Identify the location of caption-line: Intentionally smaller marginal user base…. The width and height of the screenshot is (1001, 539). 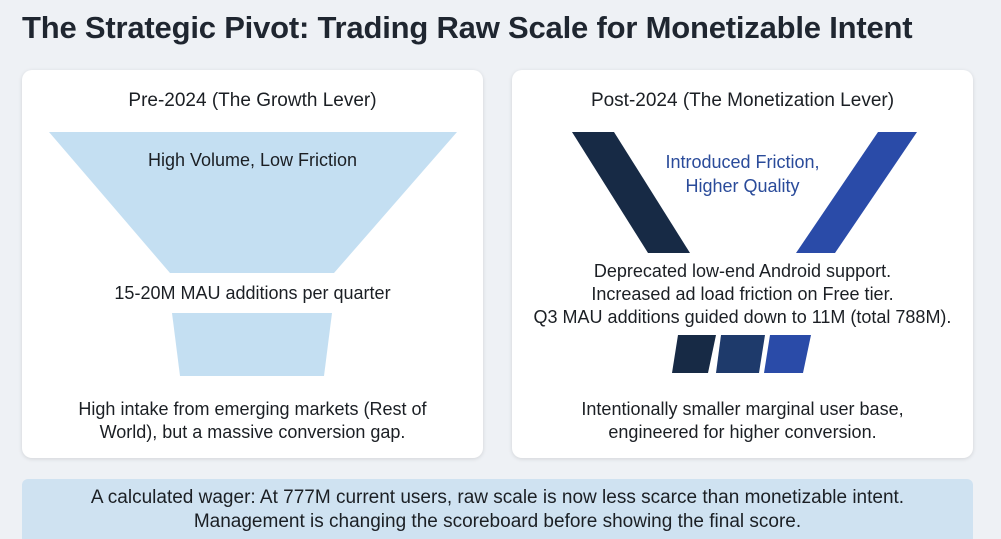
(742, 409).